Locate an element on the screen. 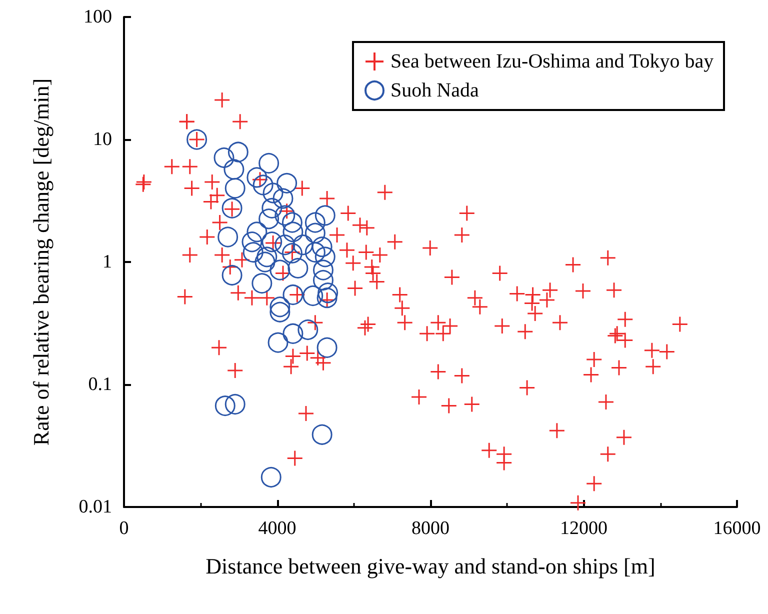 This screenshot has width=768, height=614. x-tick-label: 8000 is located at coordinates (431, 528).